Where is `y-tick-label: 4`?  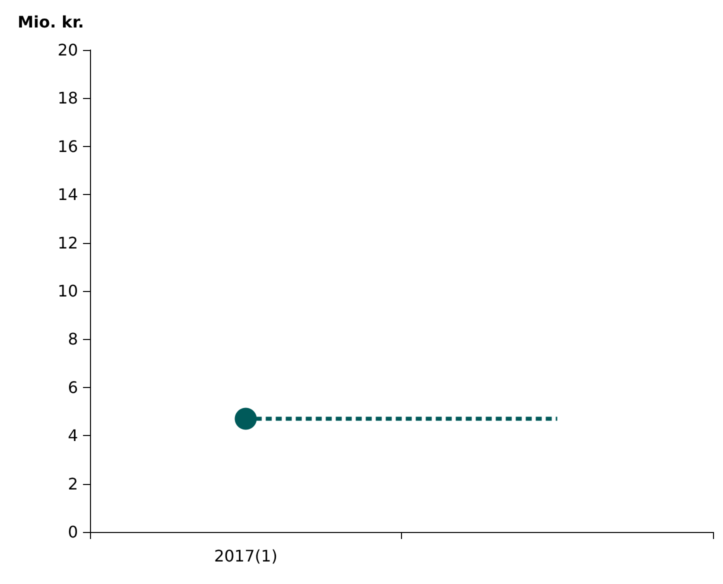
y-tick-label: 4 is located at coordinates (73, 436).